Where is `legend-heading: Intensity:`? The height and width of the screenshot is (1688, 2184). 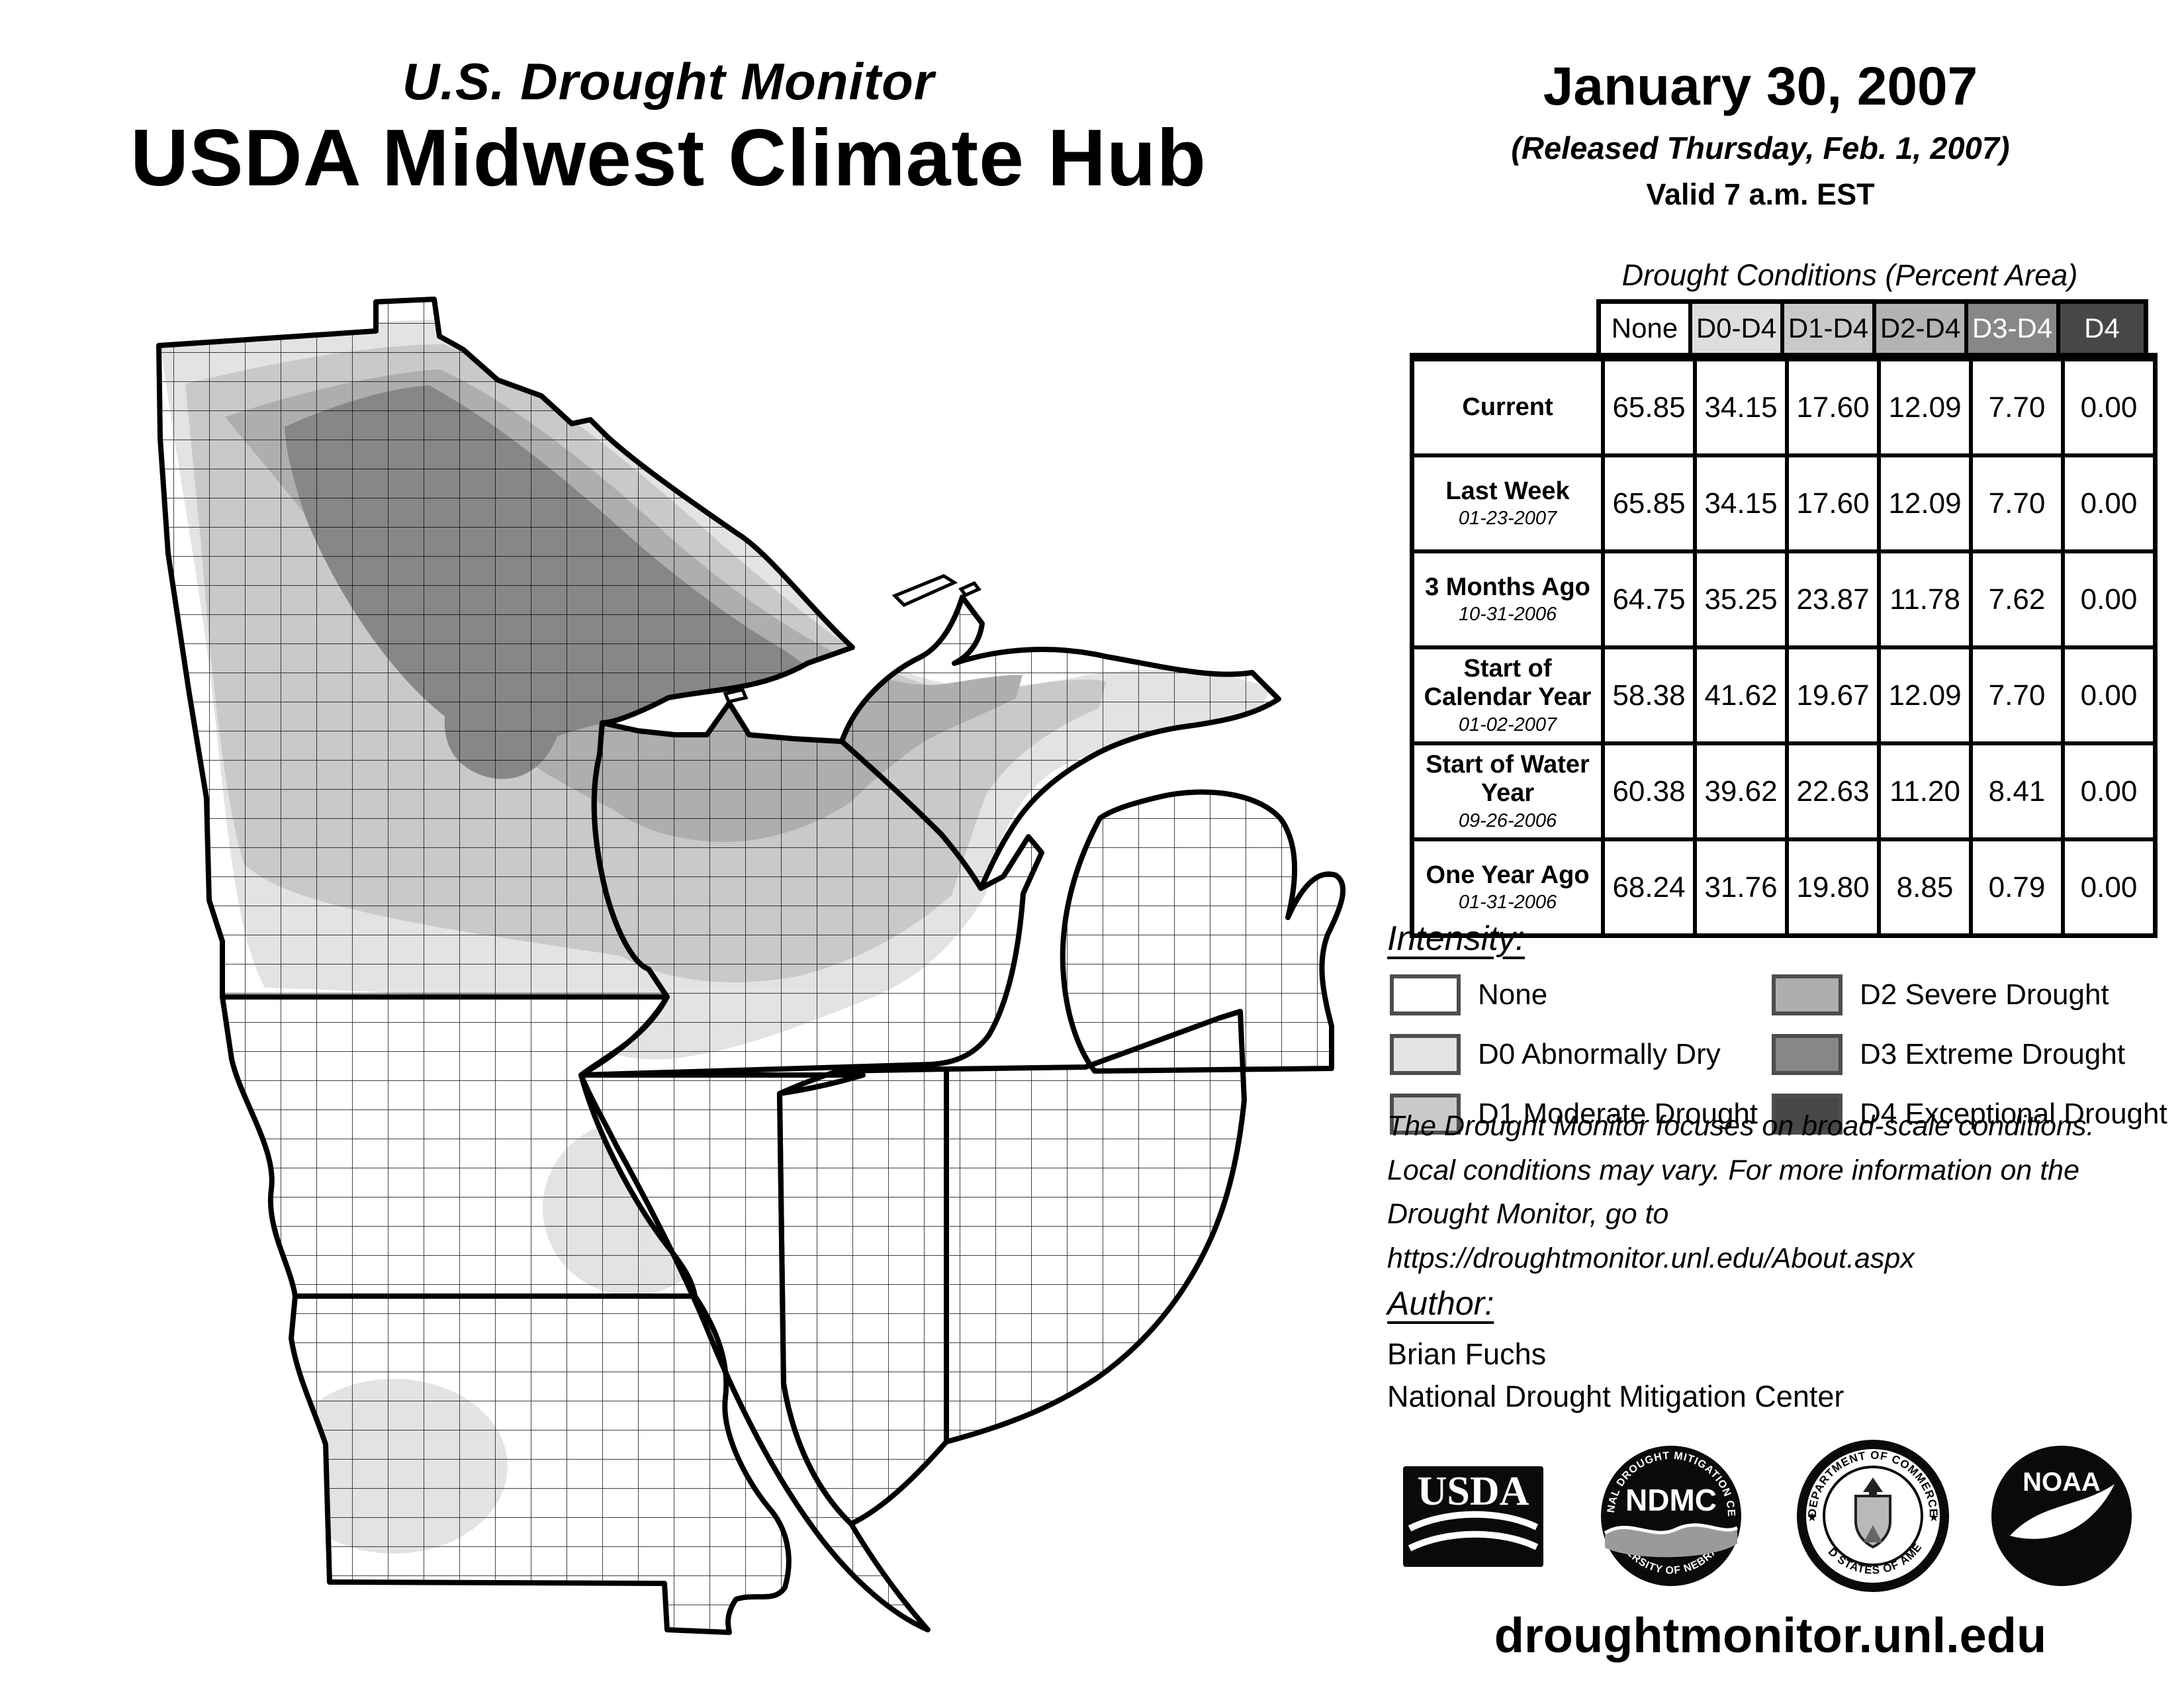 legend-heading: Intensity: is located at coordinates (1456, 938).